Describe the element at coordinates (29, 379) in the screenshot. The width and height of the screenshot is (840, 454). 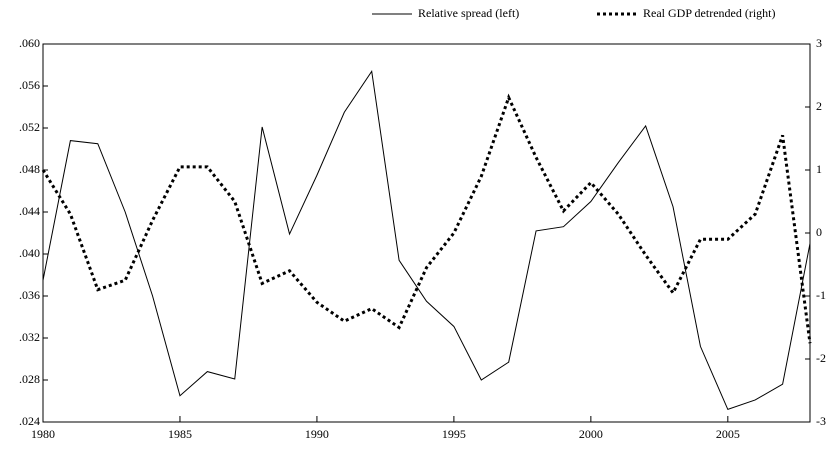
I see `y-tick-label: .028` at that location.